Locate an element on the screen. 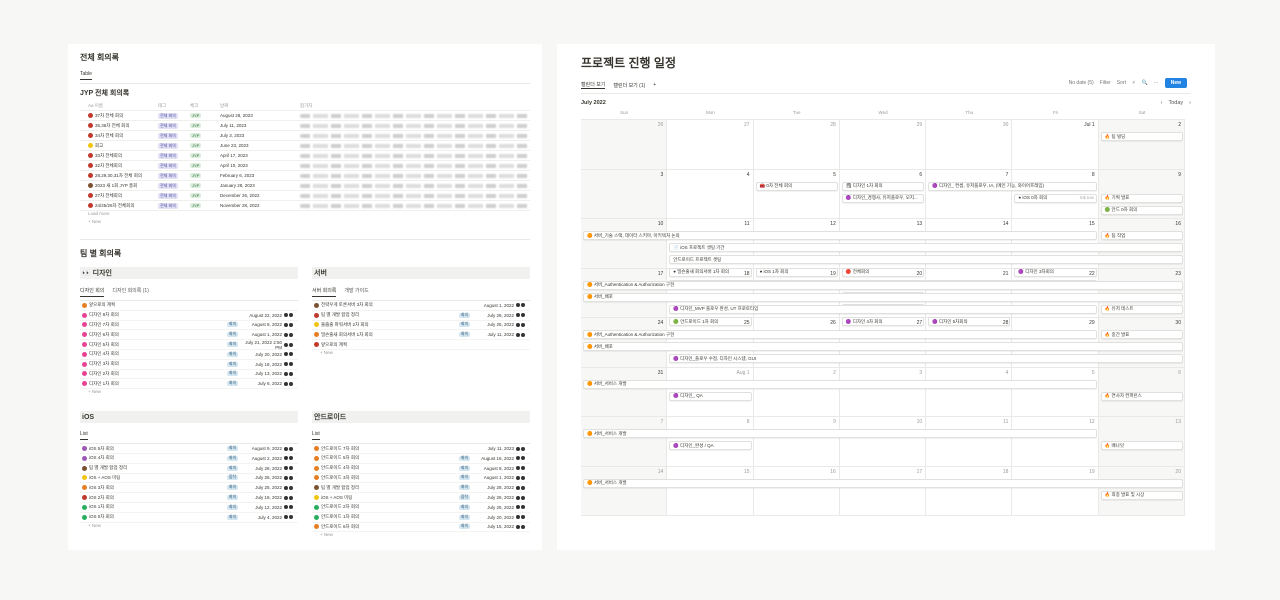 Image resolution: width=1280 pixels, height=600 pixels. table-row: 24/25/26차 전체회의 전체 회의 JYP November 28, 2022 is located at coordinates (305, 206).